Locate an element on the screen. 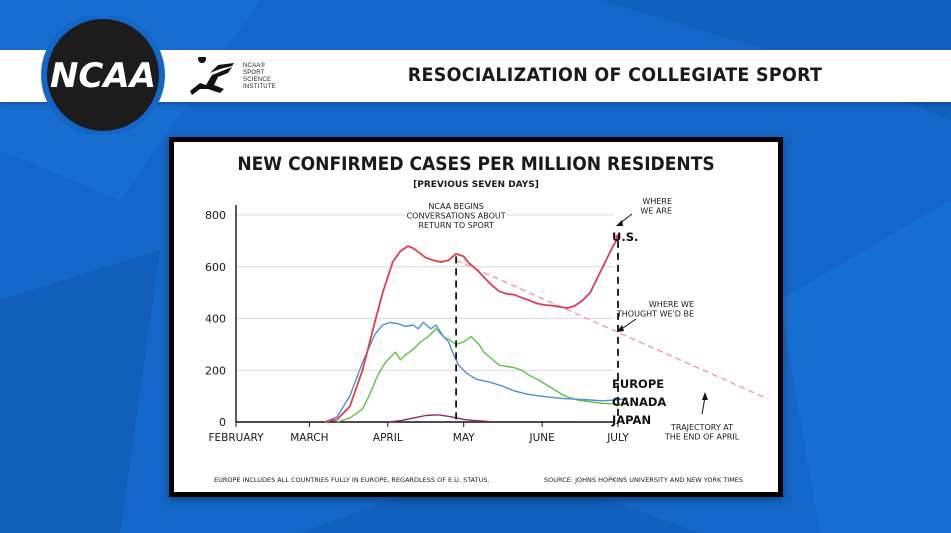  reference-lines is located at coordinates (537, 331).